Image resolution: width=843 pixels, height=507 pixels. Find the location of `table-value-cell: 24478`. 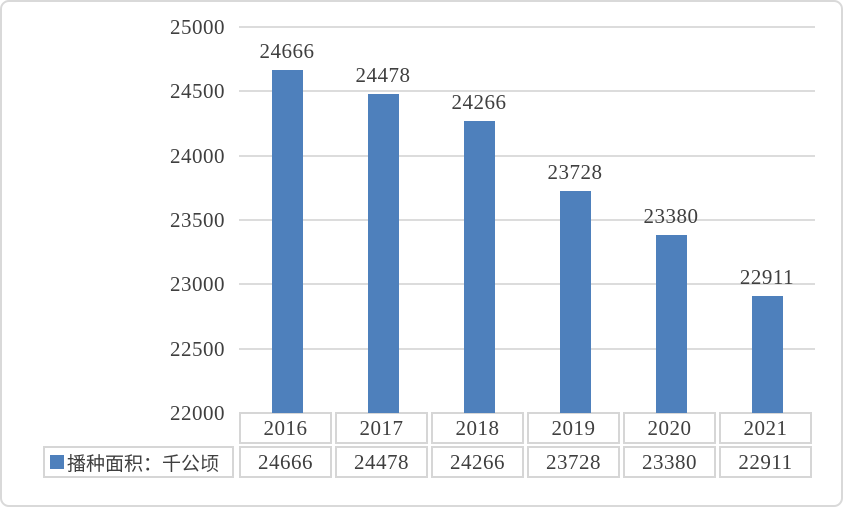

table-value-cell: 24478 is located at coordinates (381, 462).